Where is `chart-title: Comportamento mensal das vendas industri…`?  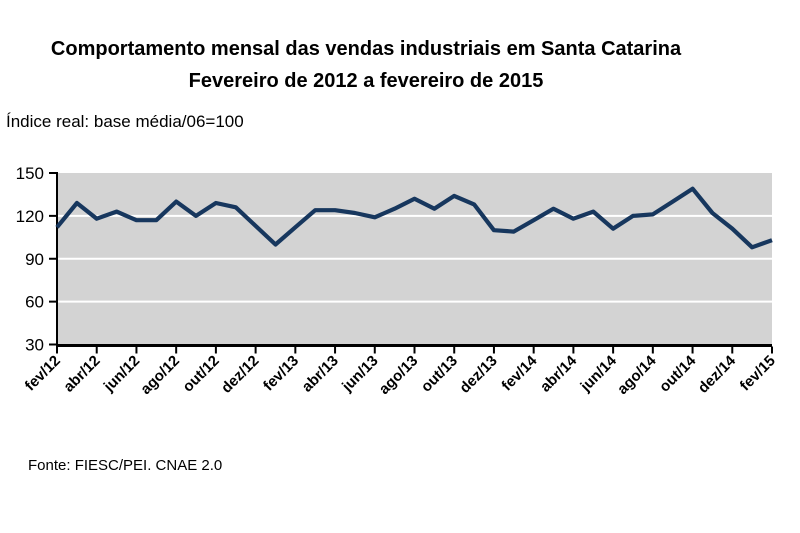 chart-title: Comportamento mensal das vendas industri… is located at coordinates (366, 65).